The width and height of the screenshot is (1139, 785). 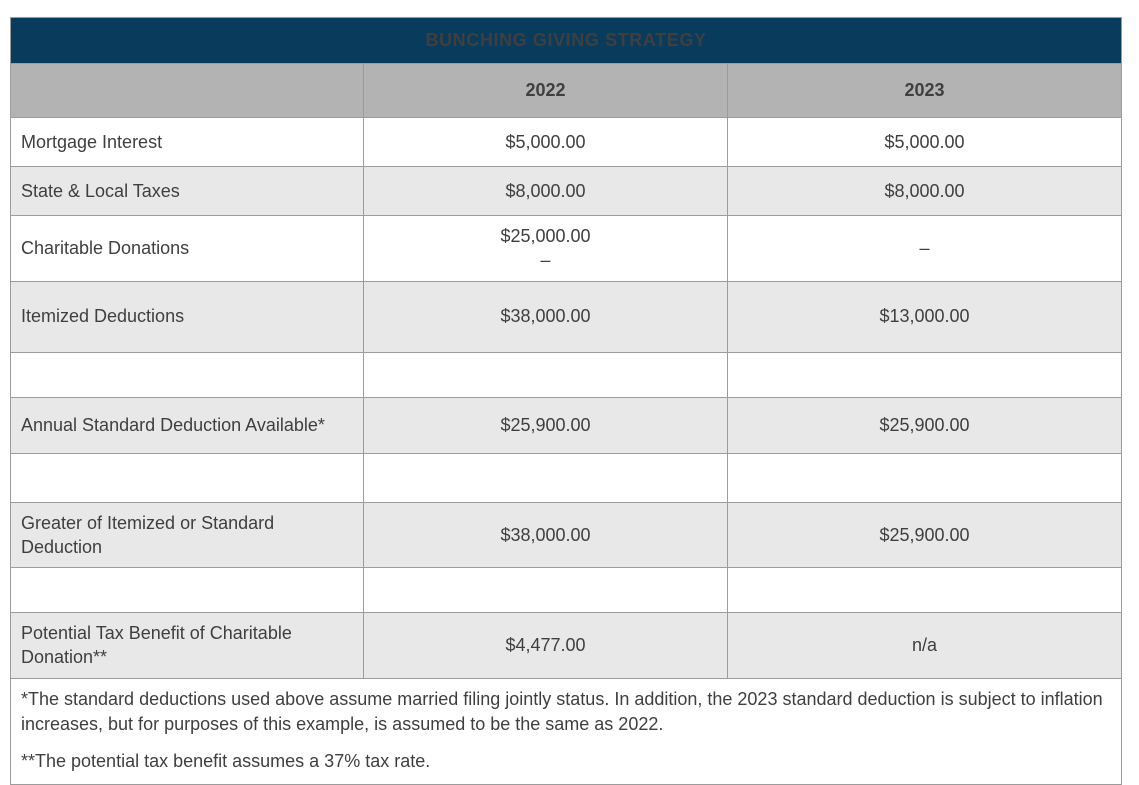 What do you see at coordinates (545, 425) in the screenshot?
I see `row-value-2022: $25,900.00` at bounding box center [545, 425].